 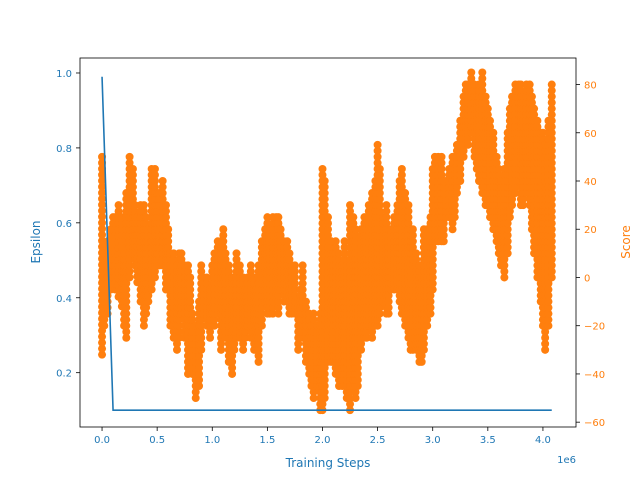 What do you see at coordinates (594, 327) in the screenshot?
I see `right-y-tick-label: −20` at bounding box center [594, 327].